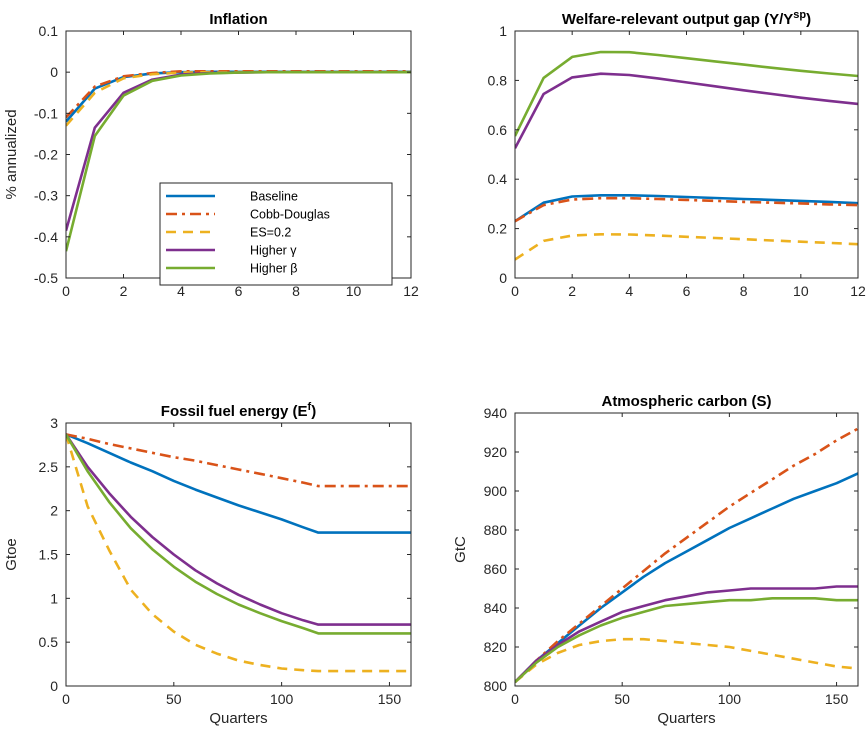 This screenshot has height=733, width=866. What do you see at coordinates (498, 80) in the screenshot?
I see `y-tick-label: 0.8` at bounding box center [498, 80].